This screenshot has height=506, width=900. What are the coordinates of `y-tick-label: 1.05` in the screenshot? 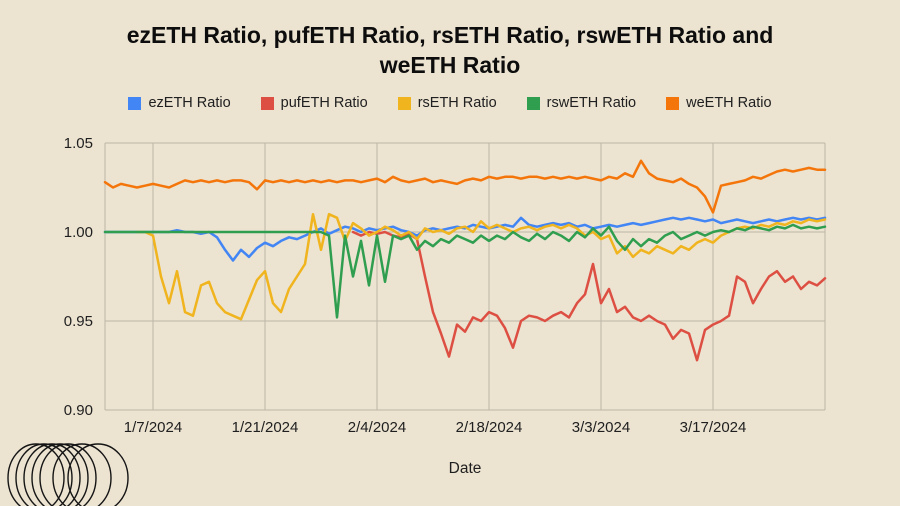 It's located at (78, 143).